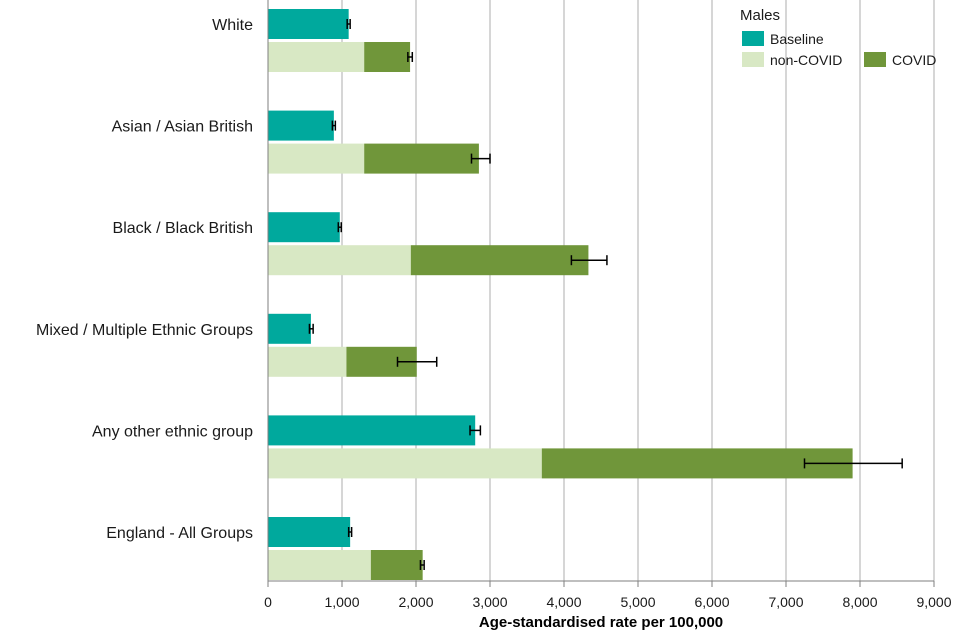  What do you see at coordinates (859, 602) in the screenshot?
I see `x-tick-label: 8,000` at bounding box center [859, 602].